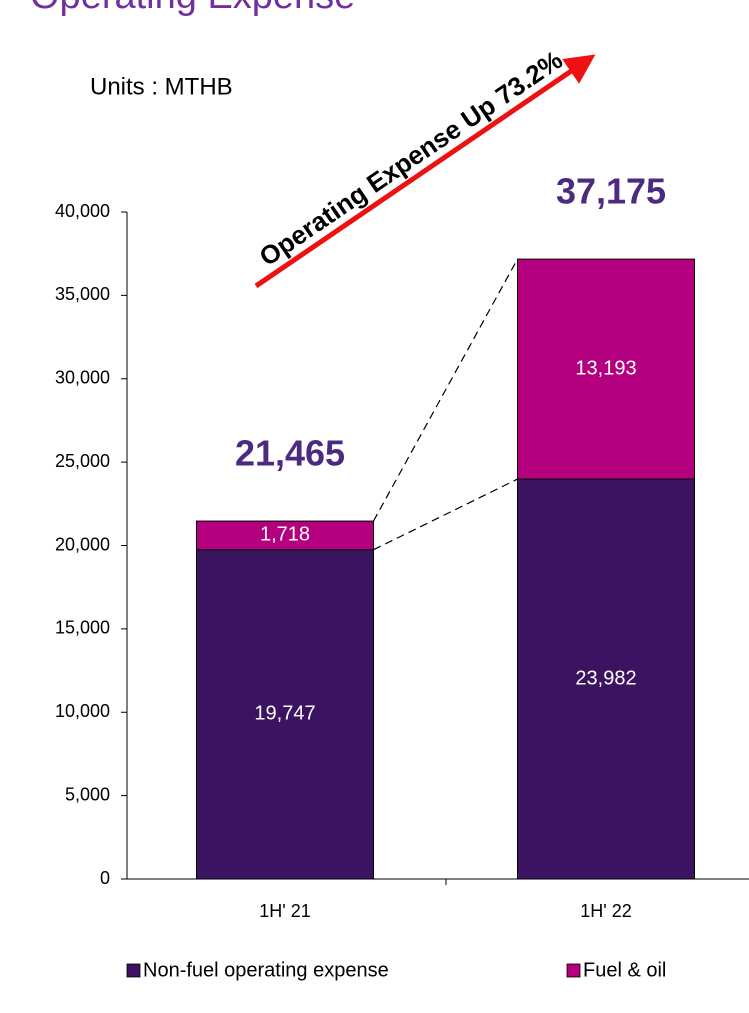  What do you see at coordinates (105, 878) in the screenshot?
I see `y-tick-label: 0` at bounding box center [105, 878].